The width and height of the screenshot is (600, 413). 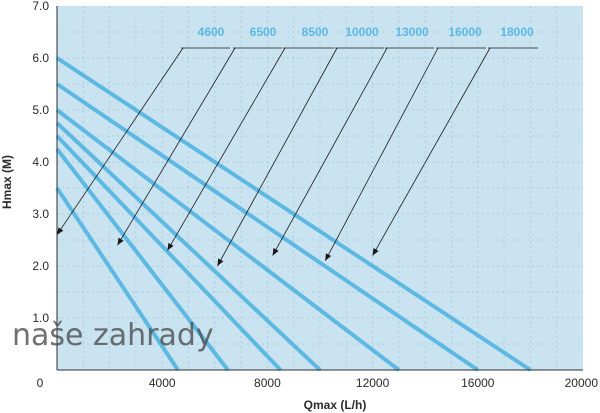 I want to click on series-label-10000: 10000, so click(x=362, y=32).